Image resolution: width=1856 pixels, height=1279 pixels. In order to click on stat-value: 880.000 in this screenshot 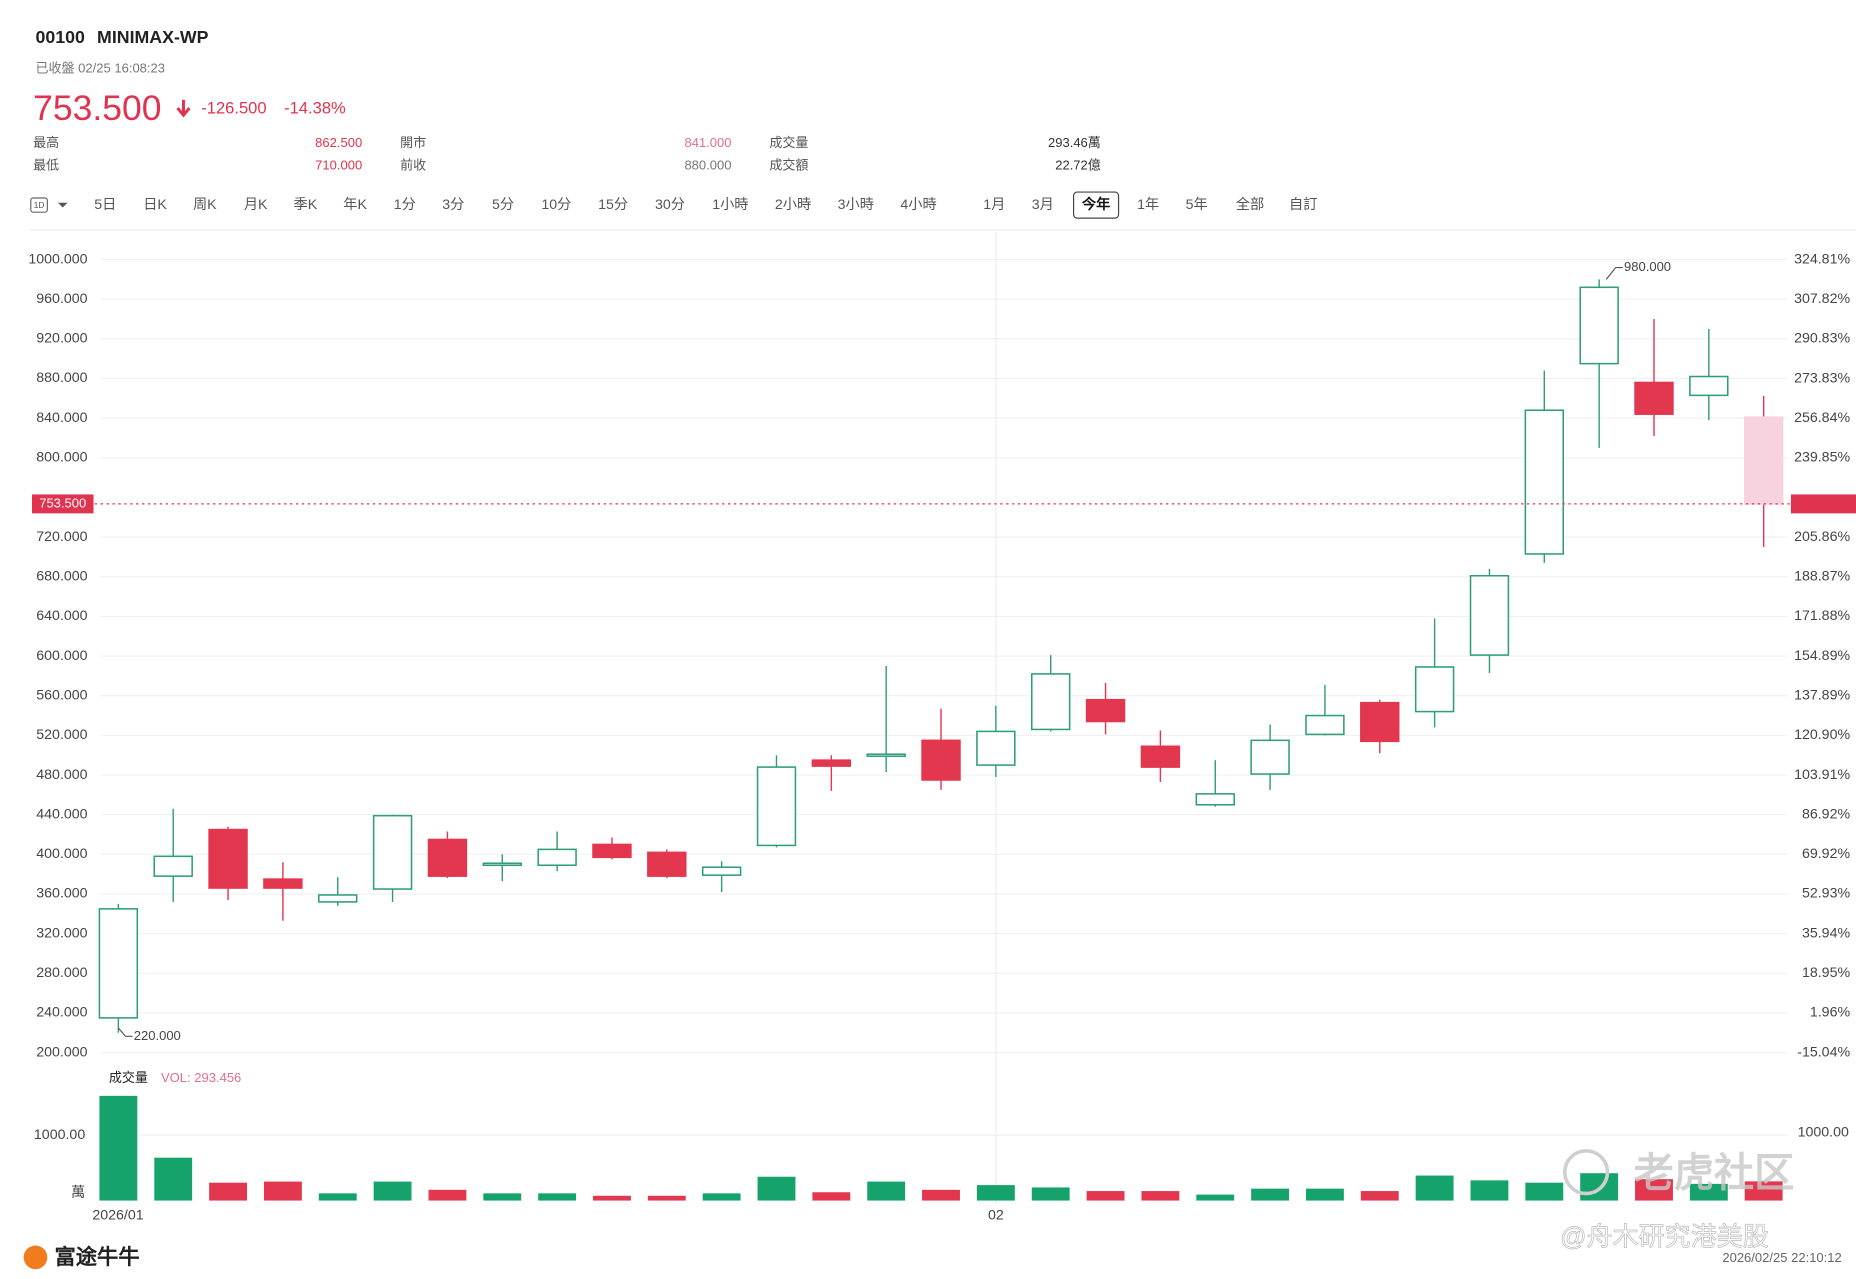, I will do `click(707, 164)`.